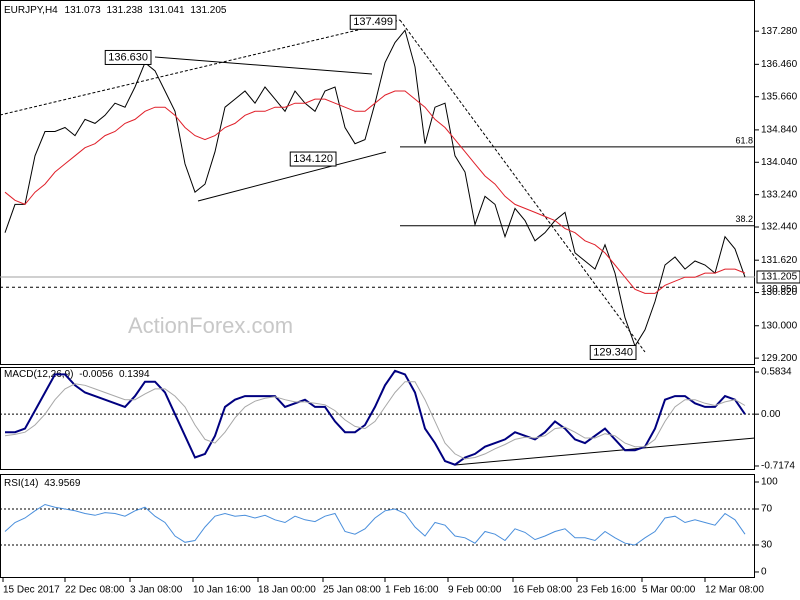 Image resolution: width=800 pixels, height=600 pixels. I want to click on y-tick-label: 70, so click(767, 509).